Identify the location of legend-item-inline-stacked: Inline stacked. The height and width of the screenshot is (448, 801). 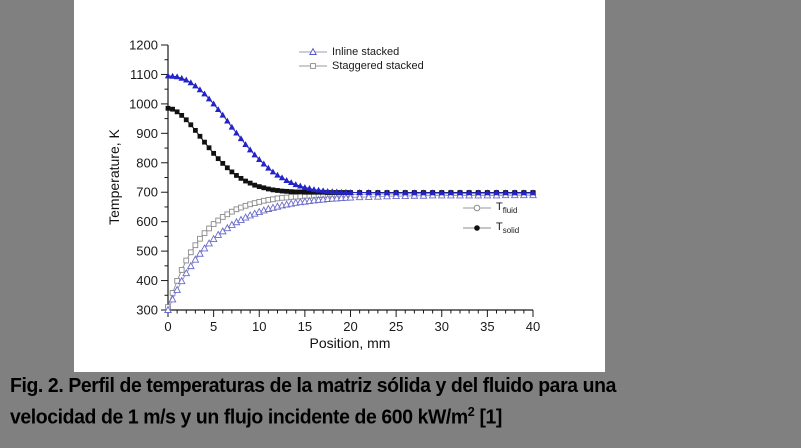
(361, 52).